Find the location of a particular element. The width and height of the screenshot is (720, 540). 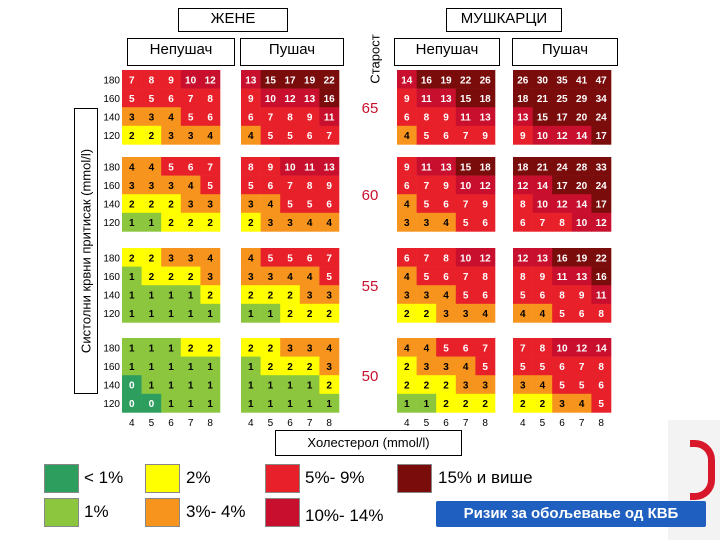

y-axis-label: Систолни крвни притисак (mmol/l) is located at coordinates (86, 251).